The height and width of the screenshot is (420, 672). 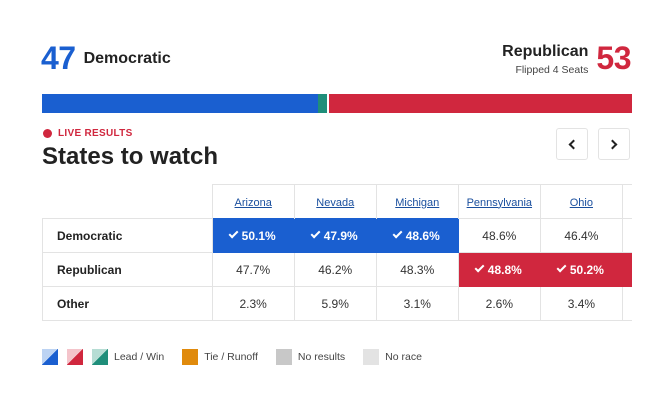 I want to click on vote-share-cell: 47.7%, so click(x=253, y=269).